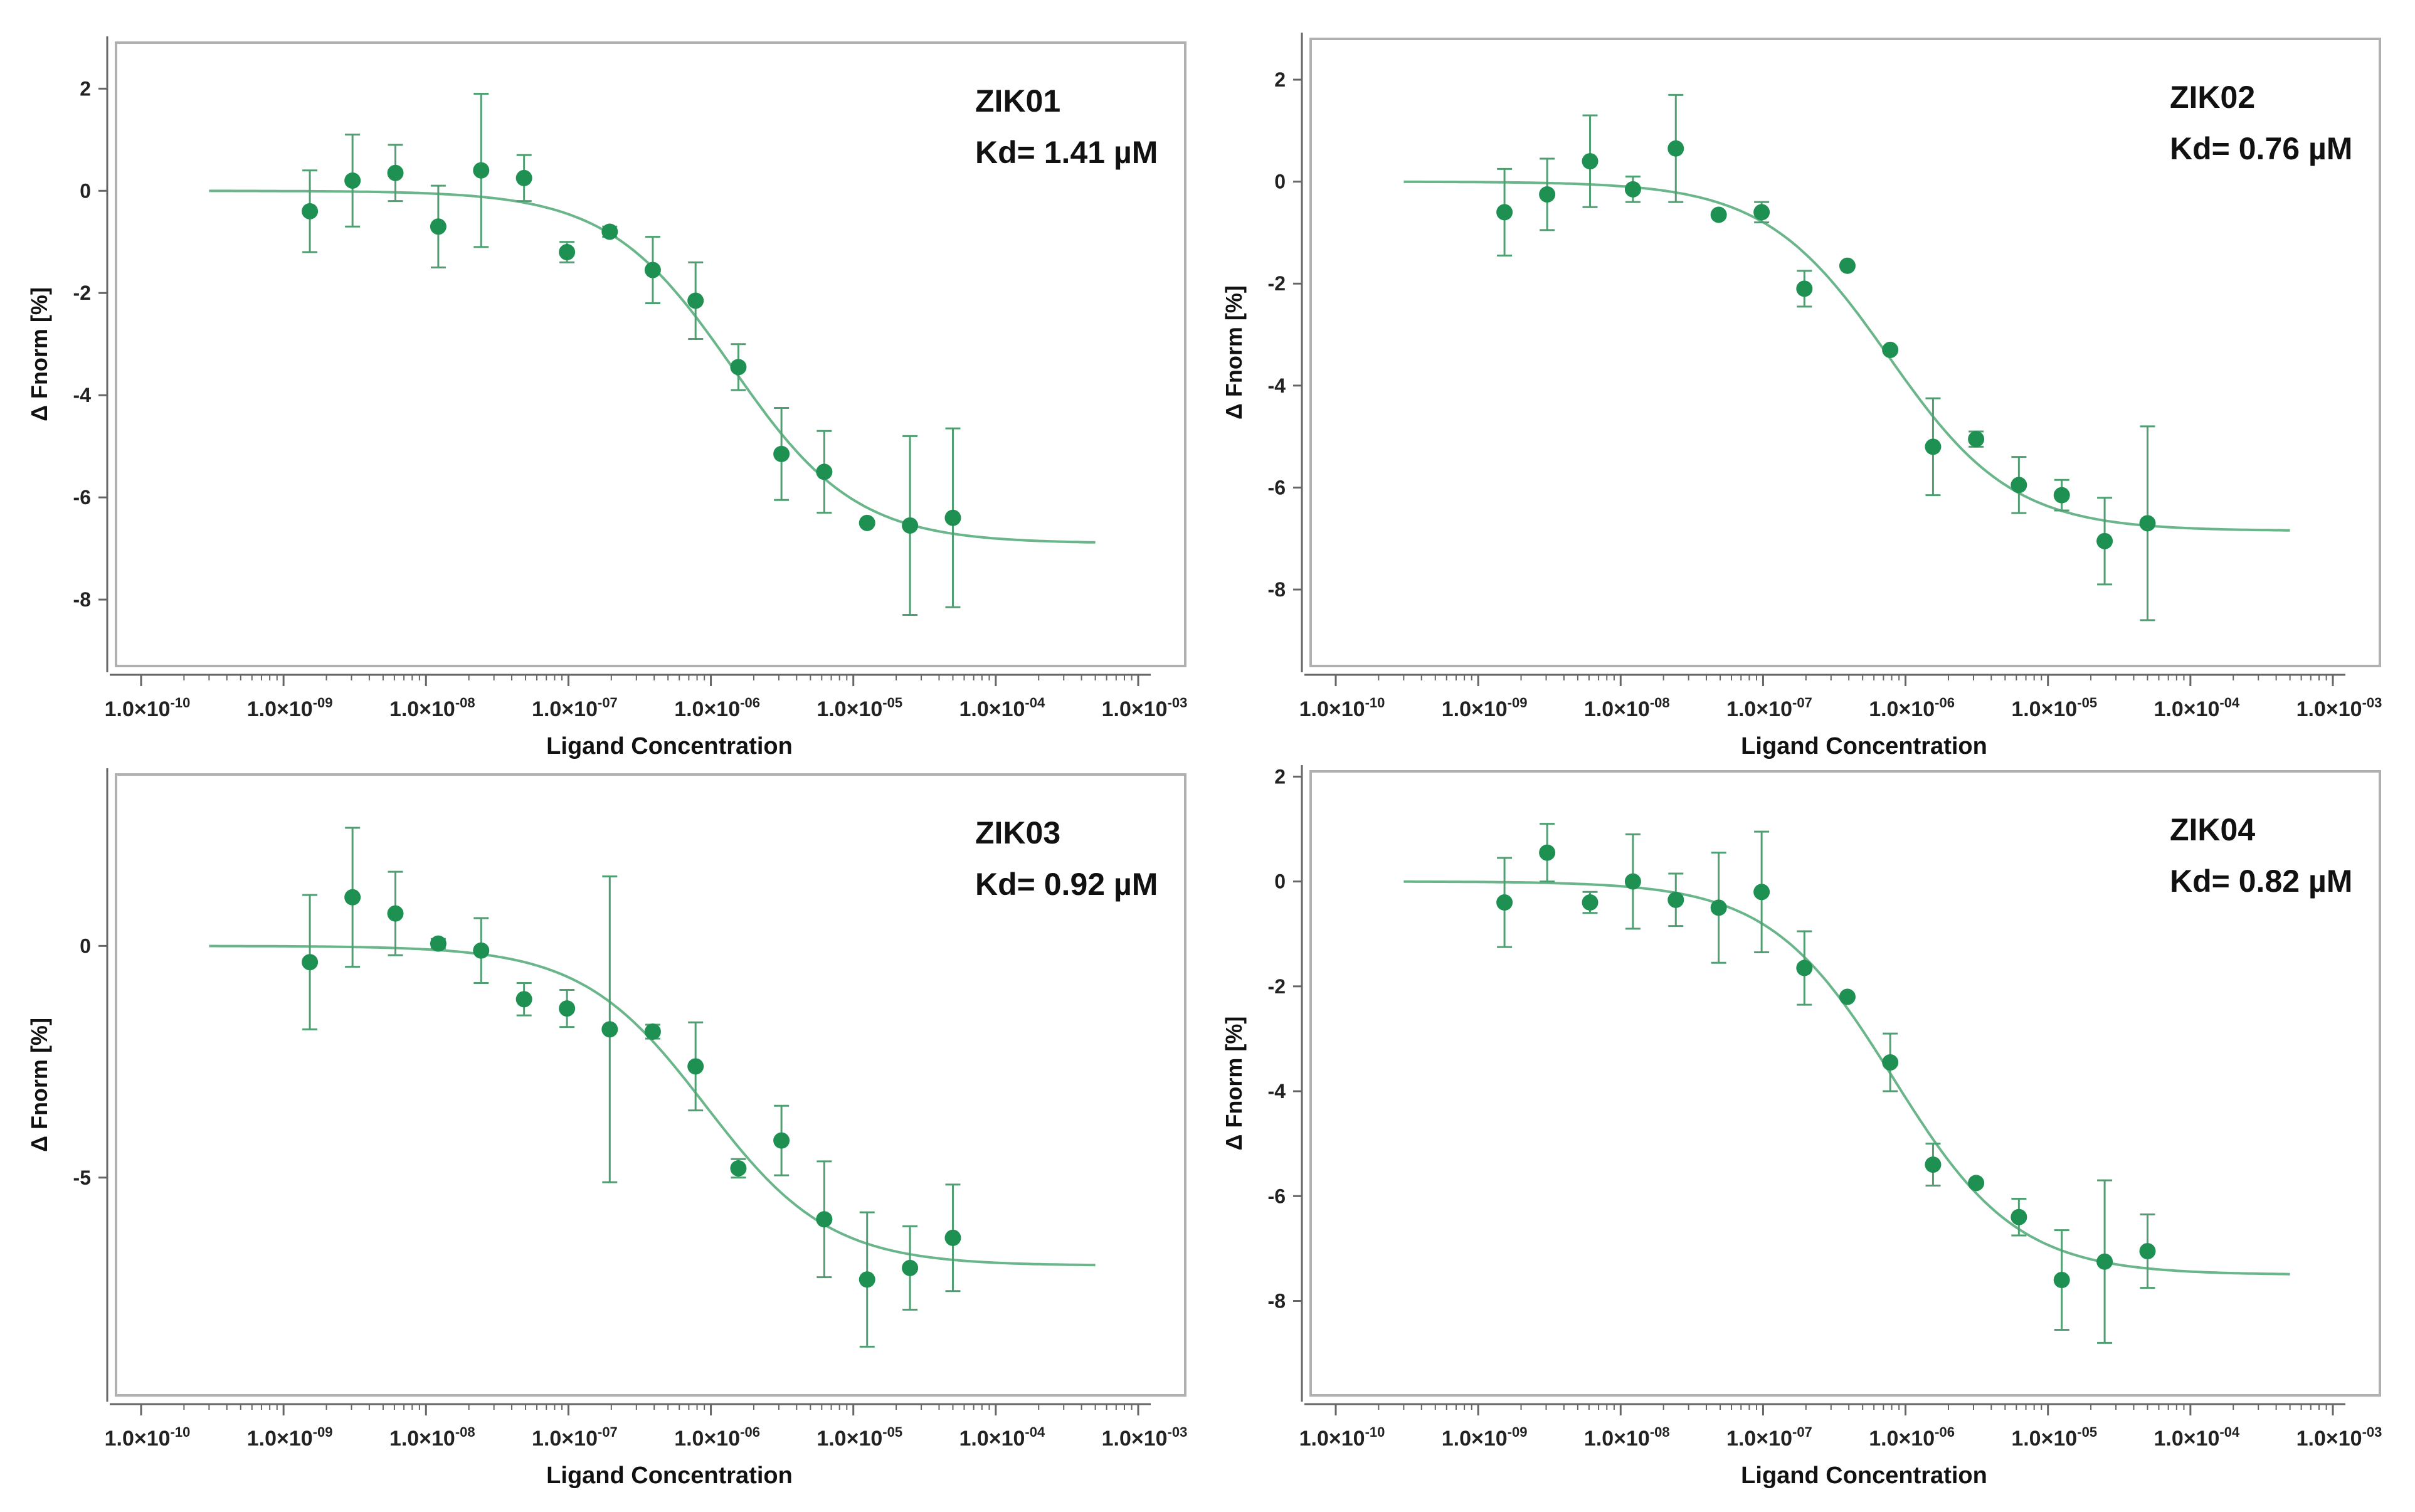  I want to click on x-tick-exponent: -03, so click(2372, 1432).